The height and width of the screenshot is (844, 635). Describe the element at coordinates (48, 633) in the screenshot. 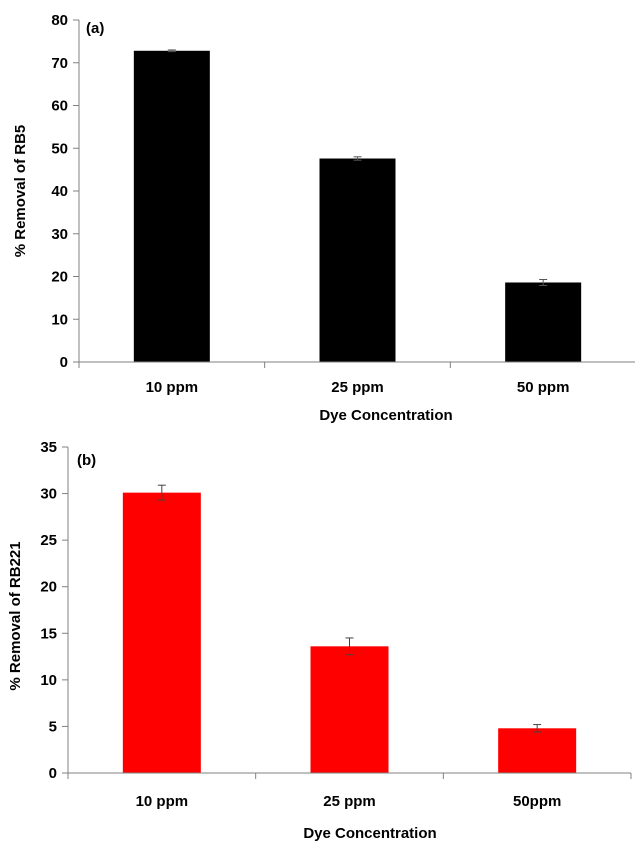

I see `y-tick-label: 15` at that location.